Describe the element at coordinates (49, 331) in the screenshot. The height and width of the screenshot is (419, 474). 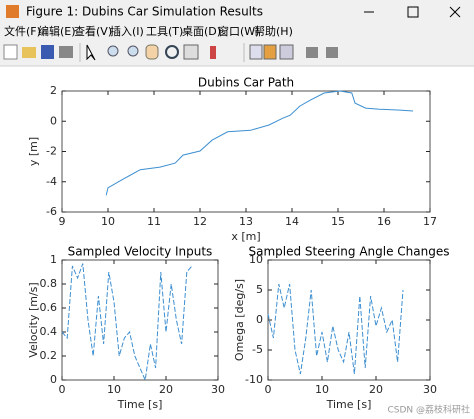
I see `y-tick-label: 0.4` at that location.